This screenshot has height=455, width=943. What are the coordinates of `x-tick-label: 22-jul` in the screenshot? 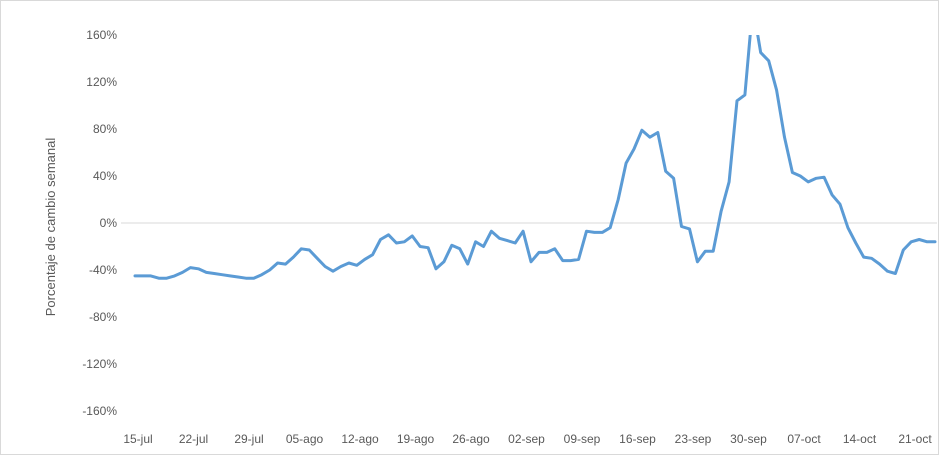 It's located at (193, 439).